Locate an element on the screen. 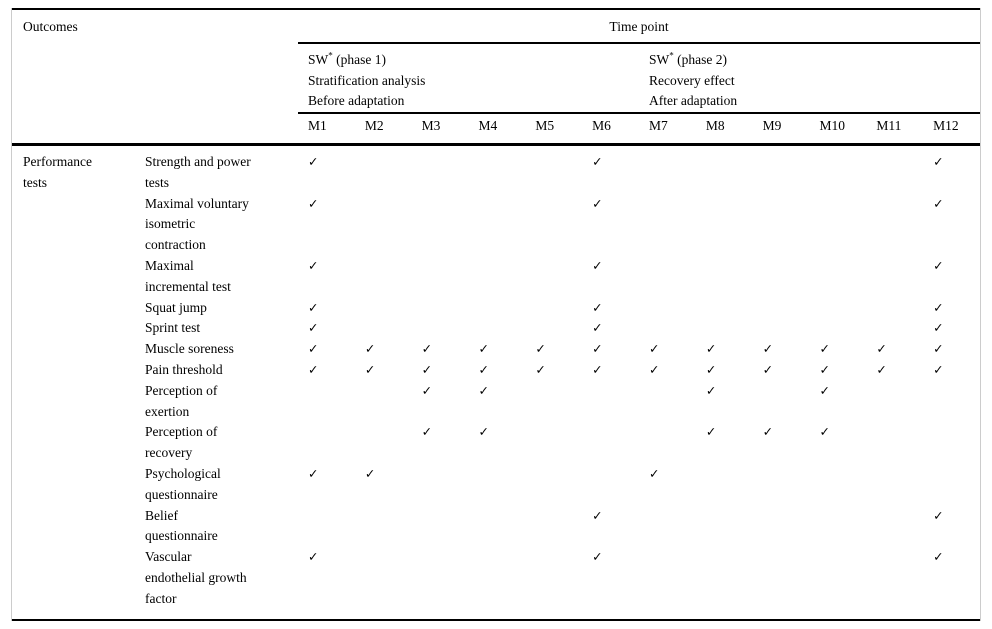  outcome-label: Perception of recovery is located at coordinates (181, 442).